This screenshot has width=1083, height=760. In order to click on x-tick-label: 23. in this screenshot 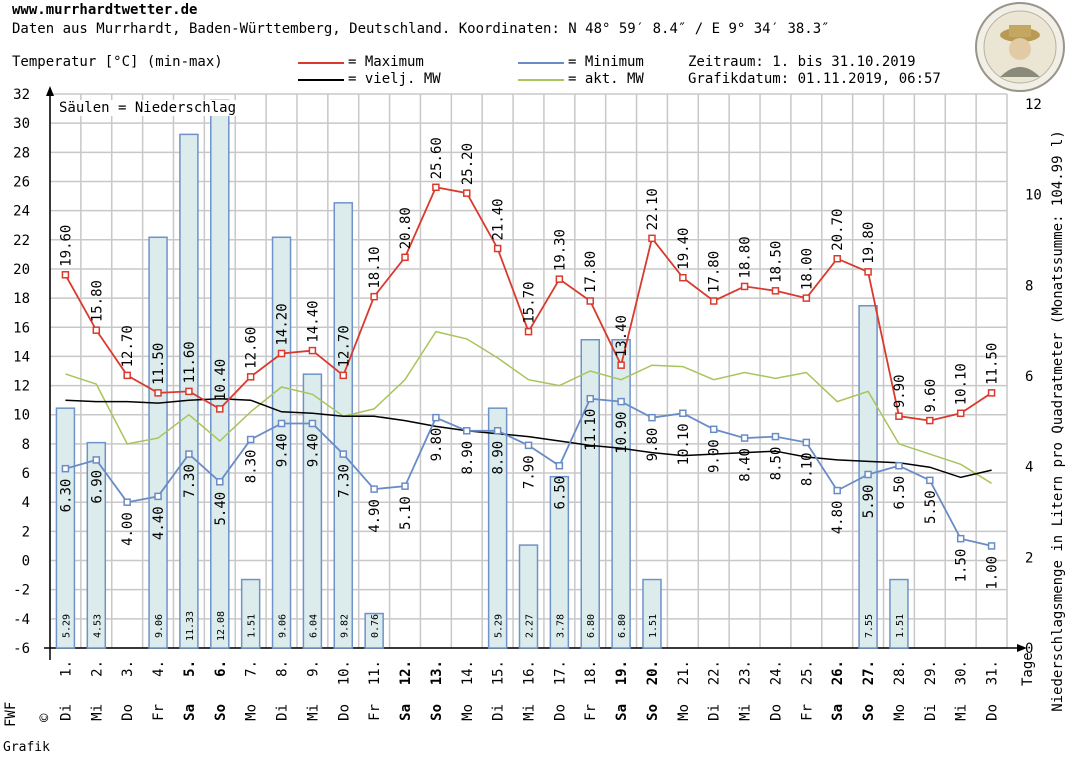, I will do `click(746, 672)`.